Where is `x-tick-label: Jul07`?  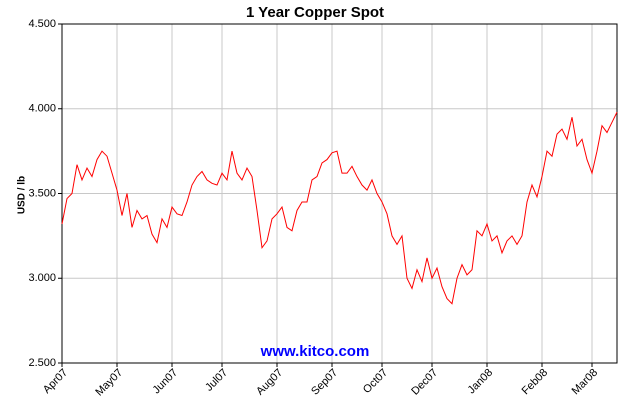
x-tick-label: Jul07 is located at coordinates (216, 380).